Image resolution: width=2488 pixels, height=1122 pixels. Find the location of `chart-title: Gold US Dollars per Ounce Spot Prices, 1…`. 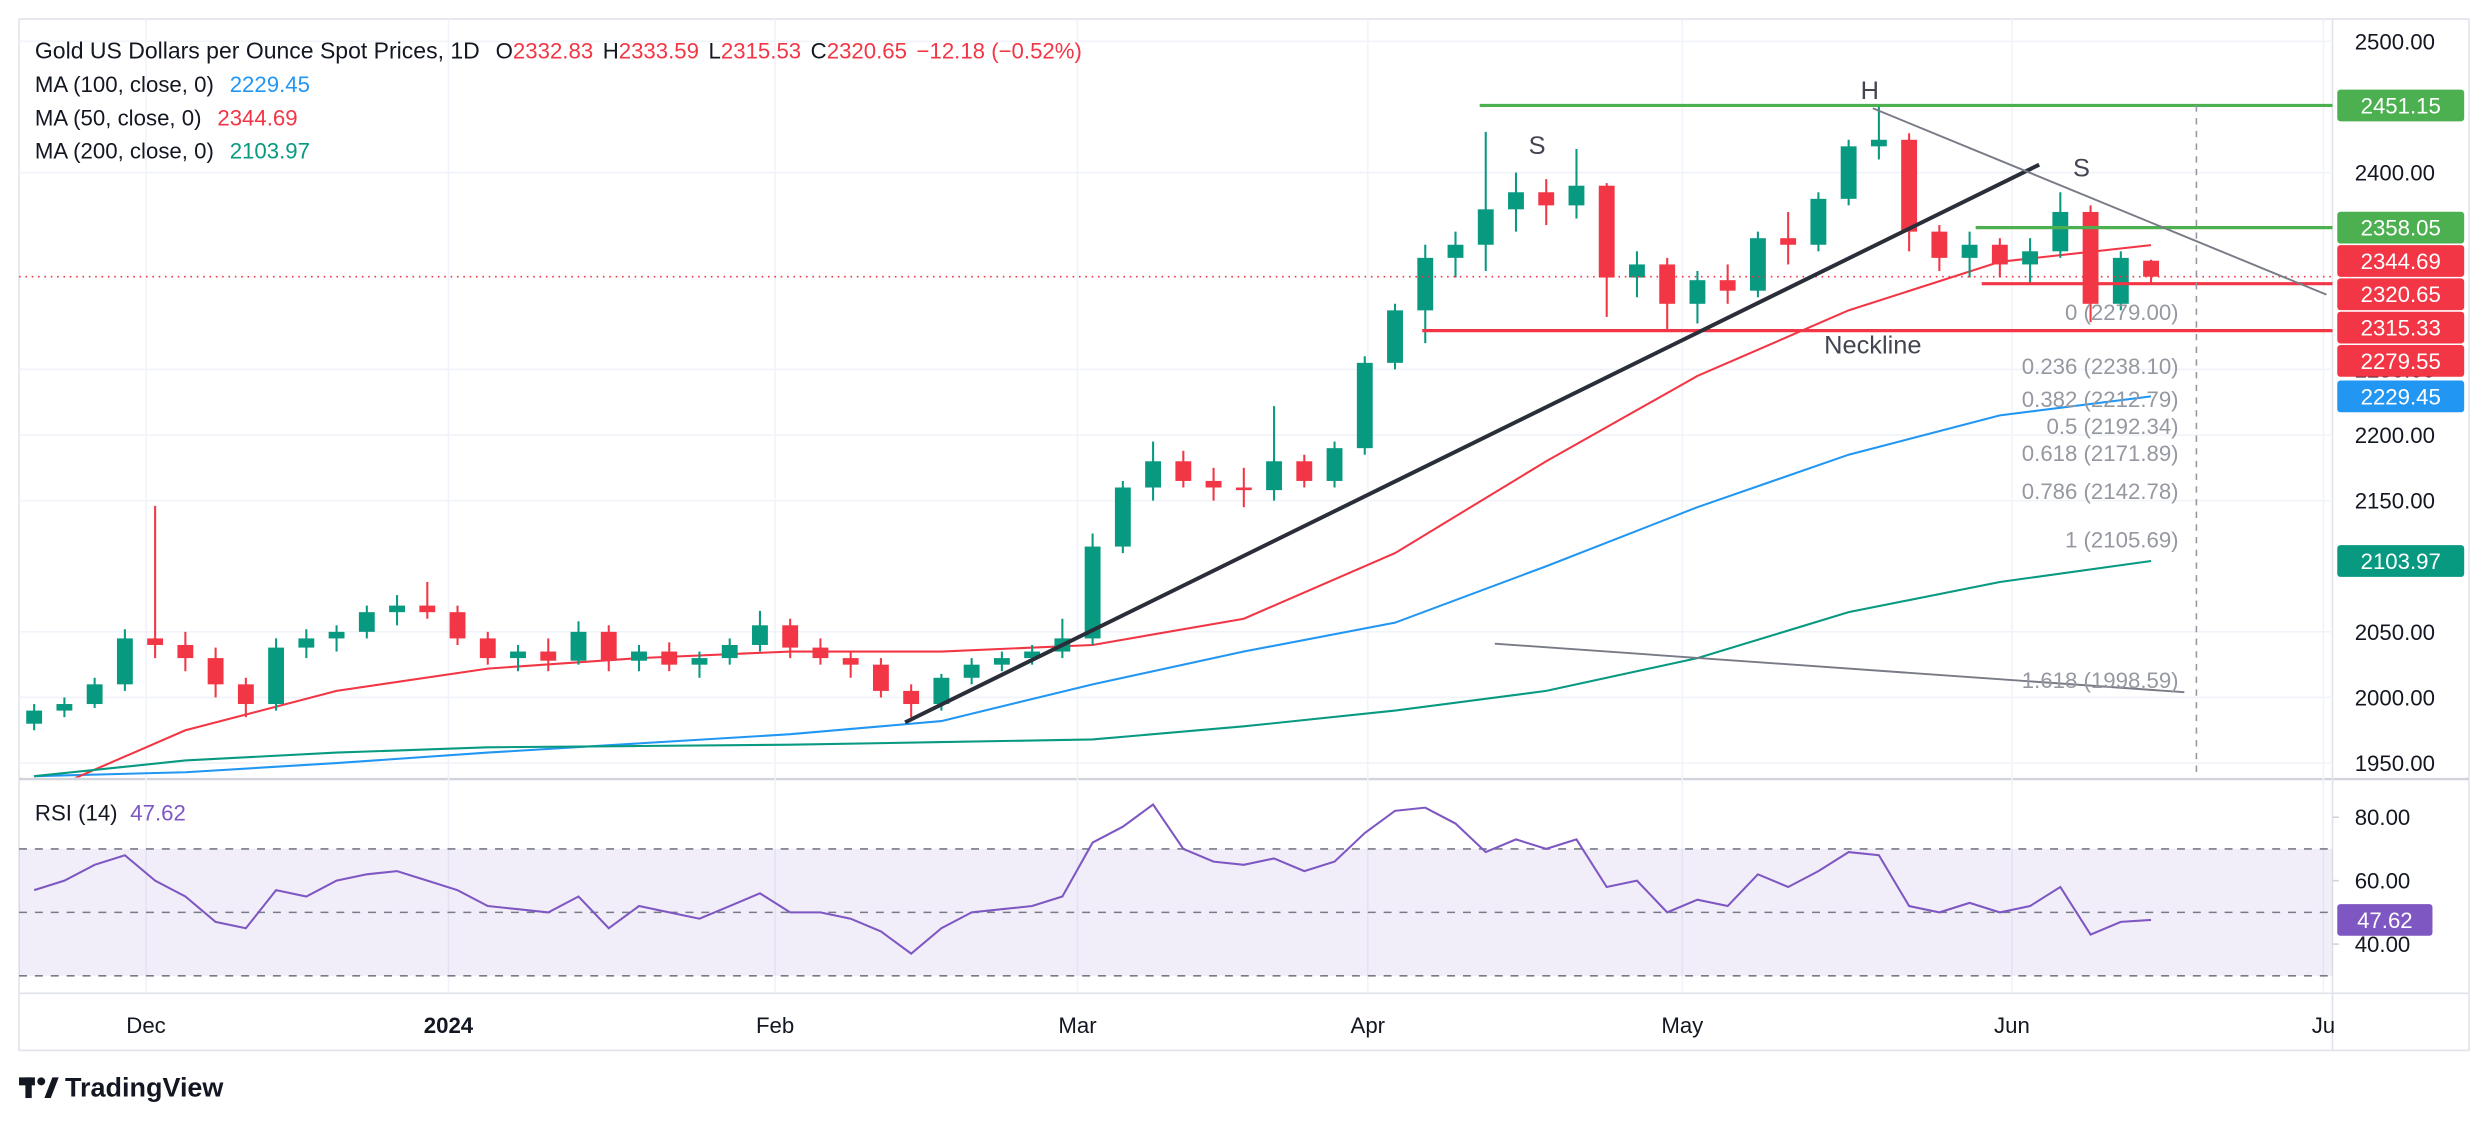

chart-title: Gold US Dollars per Ounce Spot Prices, 1… is located at coordinates (257, 51).